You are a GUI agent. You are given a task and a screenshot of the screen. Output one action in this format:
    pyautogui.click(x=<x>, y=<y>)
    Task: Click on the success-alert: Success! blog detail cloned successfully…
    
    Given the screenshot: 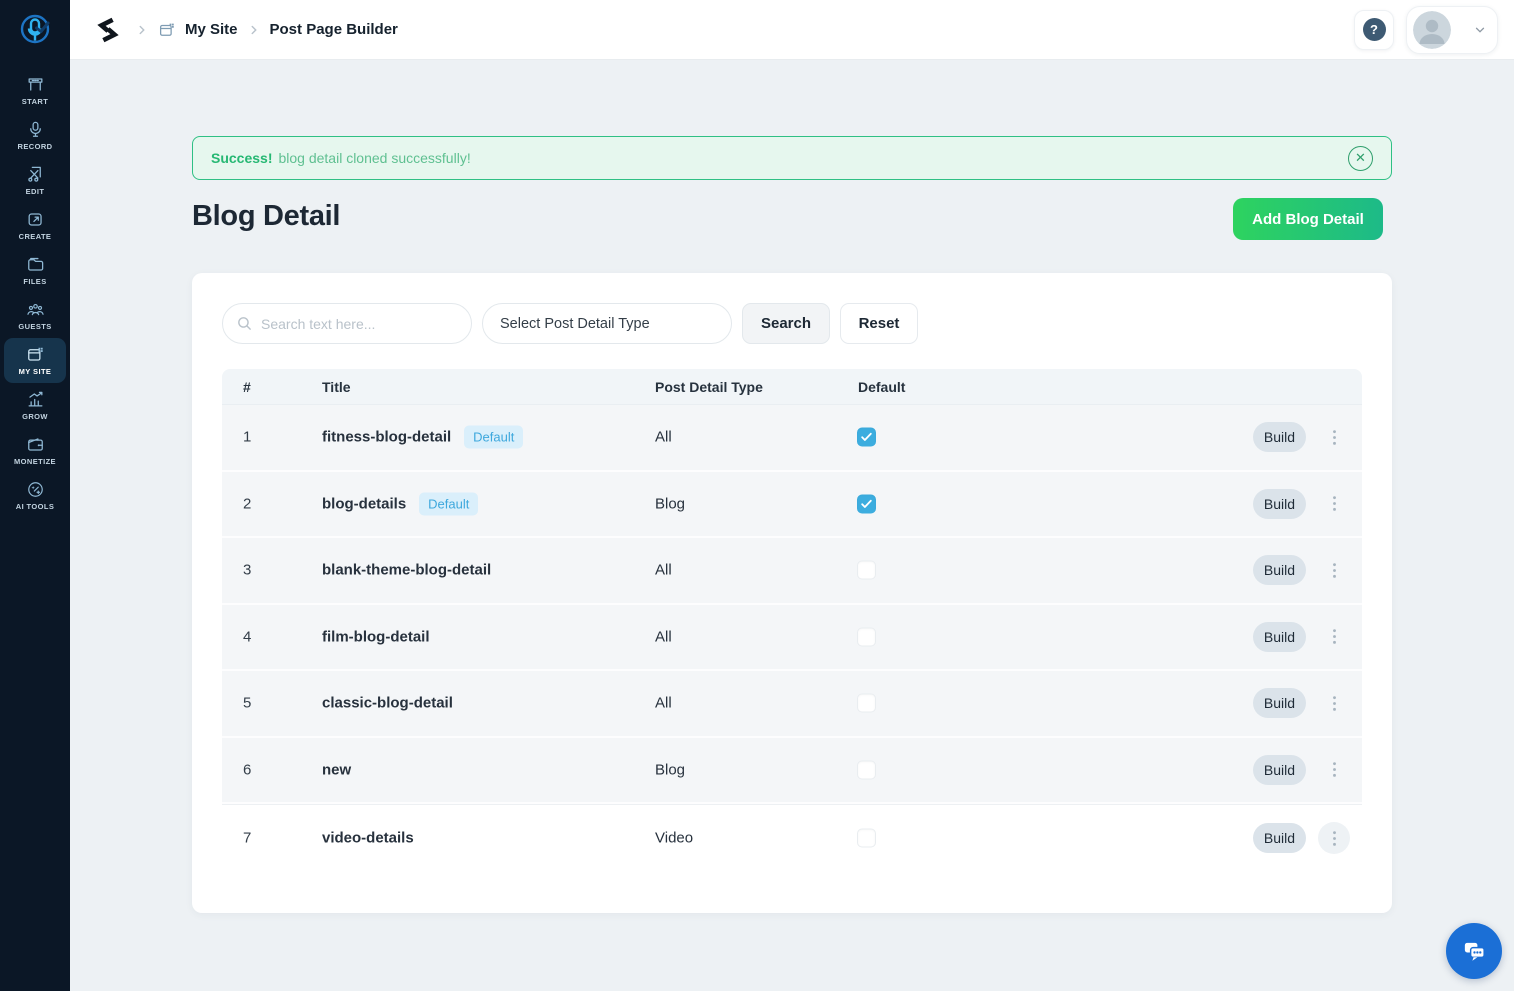 What is the action you would take?
    pyautogui.click(x=792, y=158)
    